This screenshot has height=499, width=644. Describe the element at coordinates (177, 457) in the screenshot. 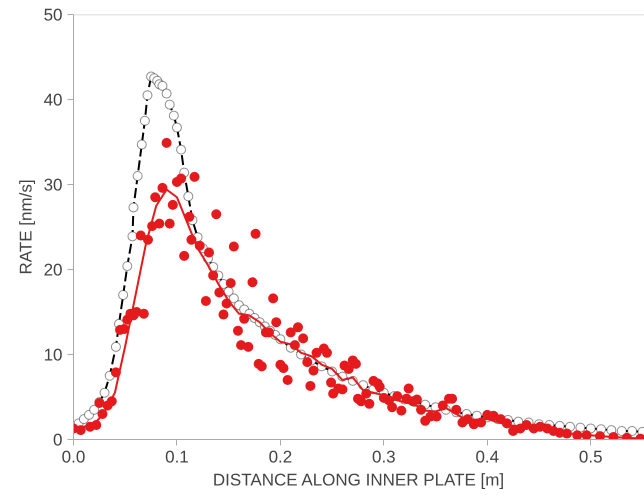

I see `x-tick-label: 0.1` at that location.